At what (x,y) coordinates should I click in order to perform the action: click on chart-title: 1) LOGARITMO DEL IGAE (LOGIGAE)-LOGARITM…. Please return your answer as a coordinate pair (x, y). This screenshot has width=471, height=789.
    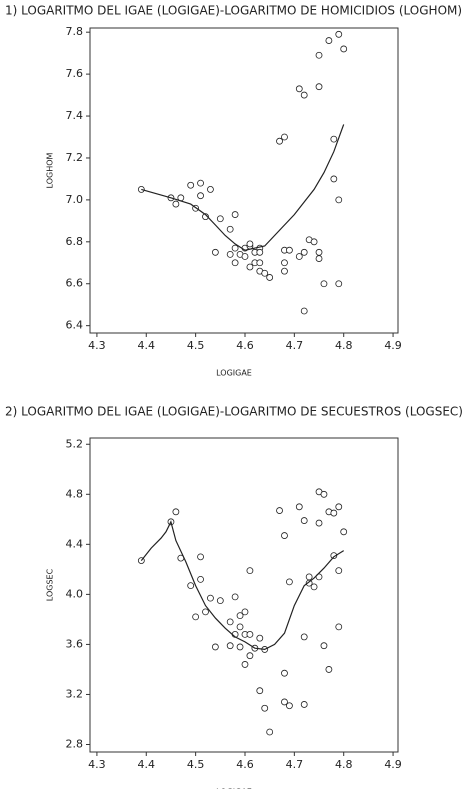
    Looking at the image, I should click on (233, 11).